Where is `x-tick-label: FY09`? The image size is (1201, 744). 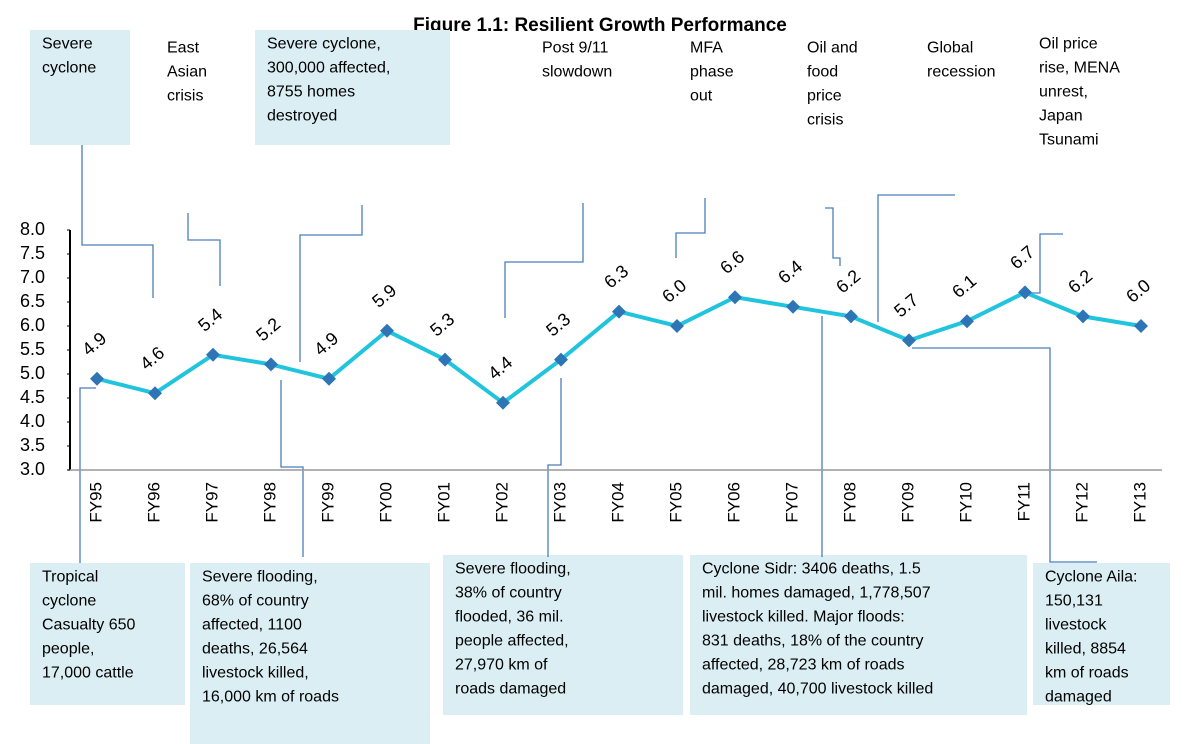 x-tick-label: FY09 is located at coordinates (907, 502).